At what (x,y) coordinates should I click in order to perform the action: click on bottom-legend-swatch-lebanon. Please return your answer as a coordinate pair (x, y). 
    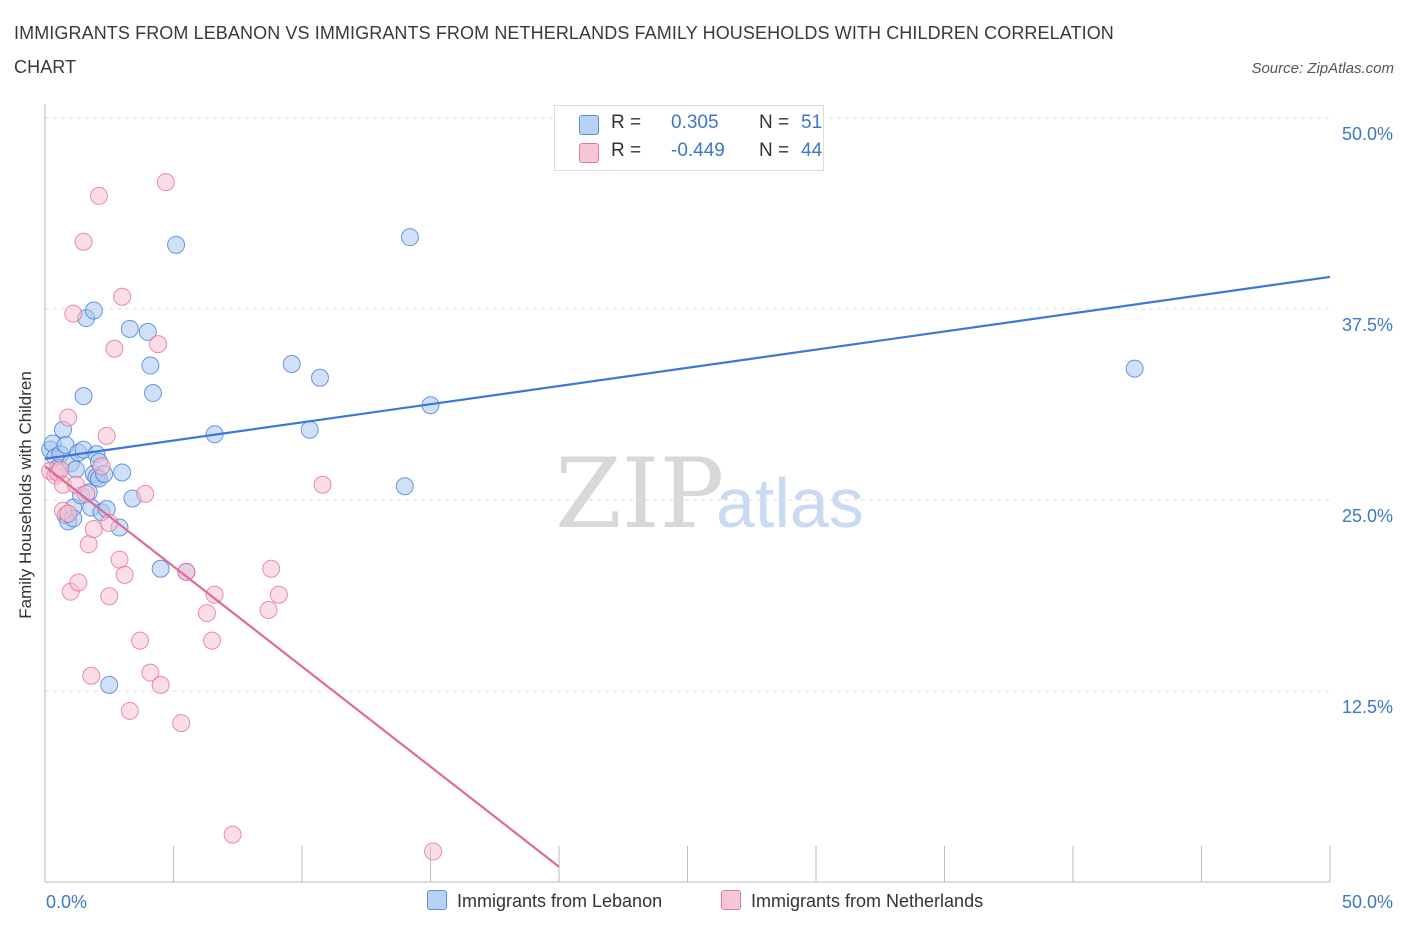
    Looking at the image, I should click on (437, 900).